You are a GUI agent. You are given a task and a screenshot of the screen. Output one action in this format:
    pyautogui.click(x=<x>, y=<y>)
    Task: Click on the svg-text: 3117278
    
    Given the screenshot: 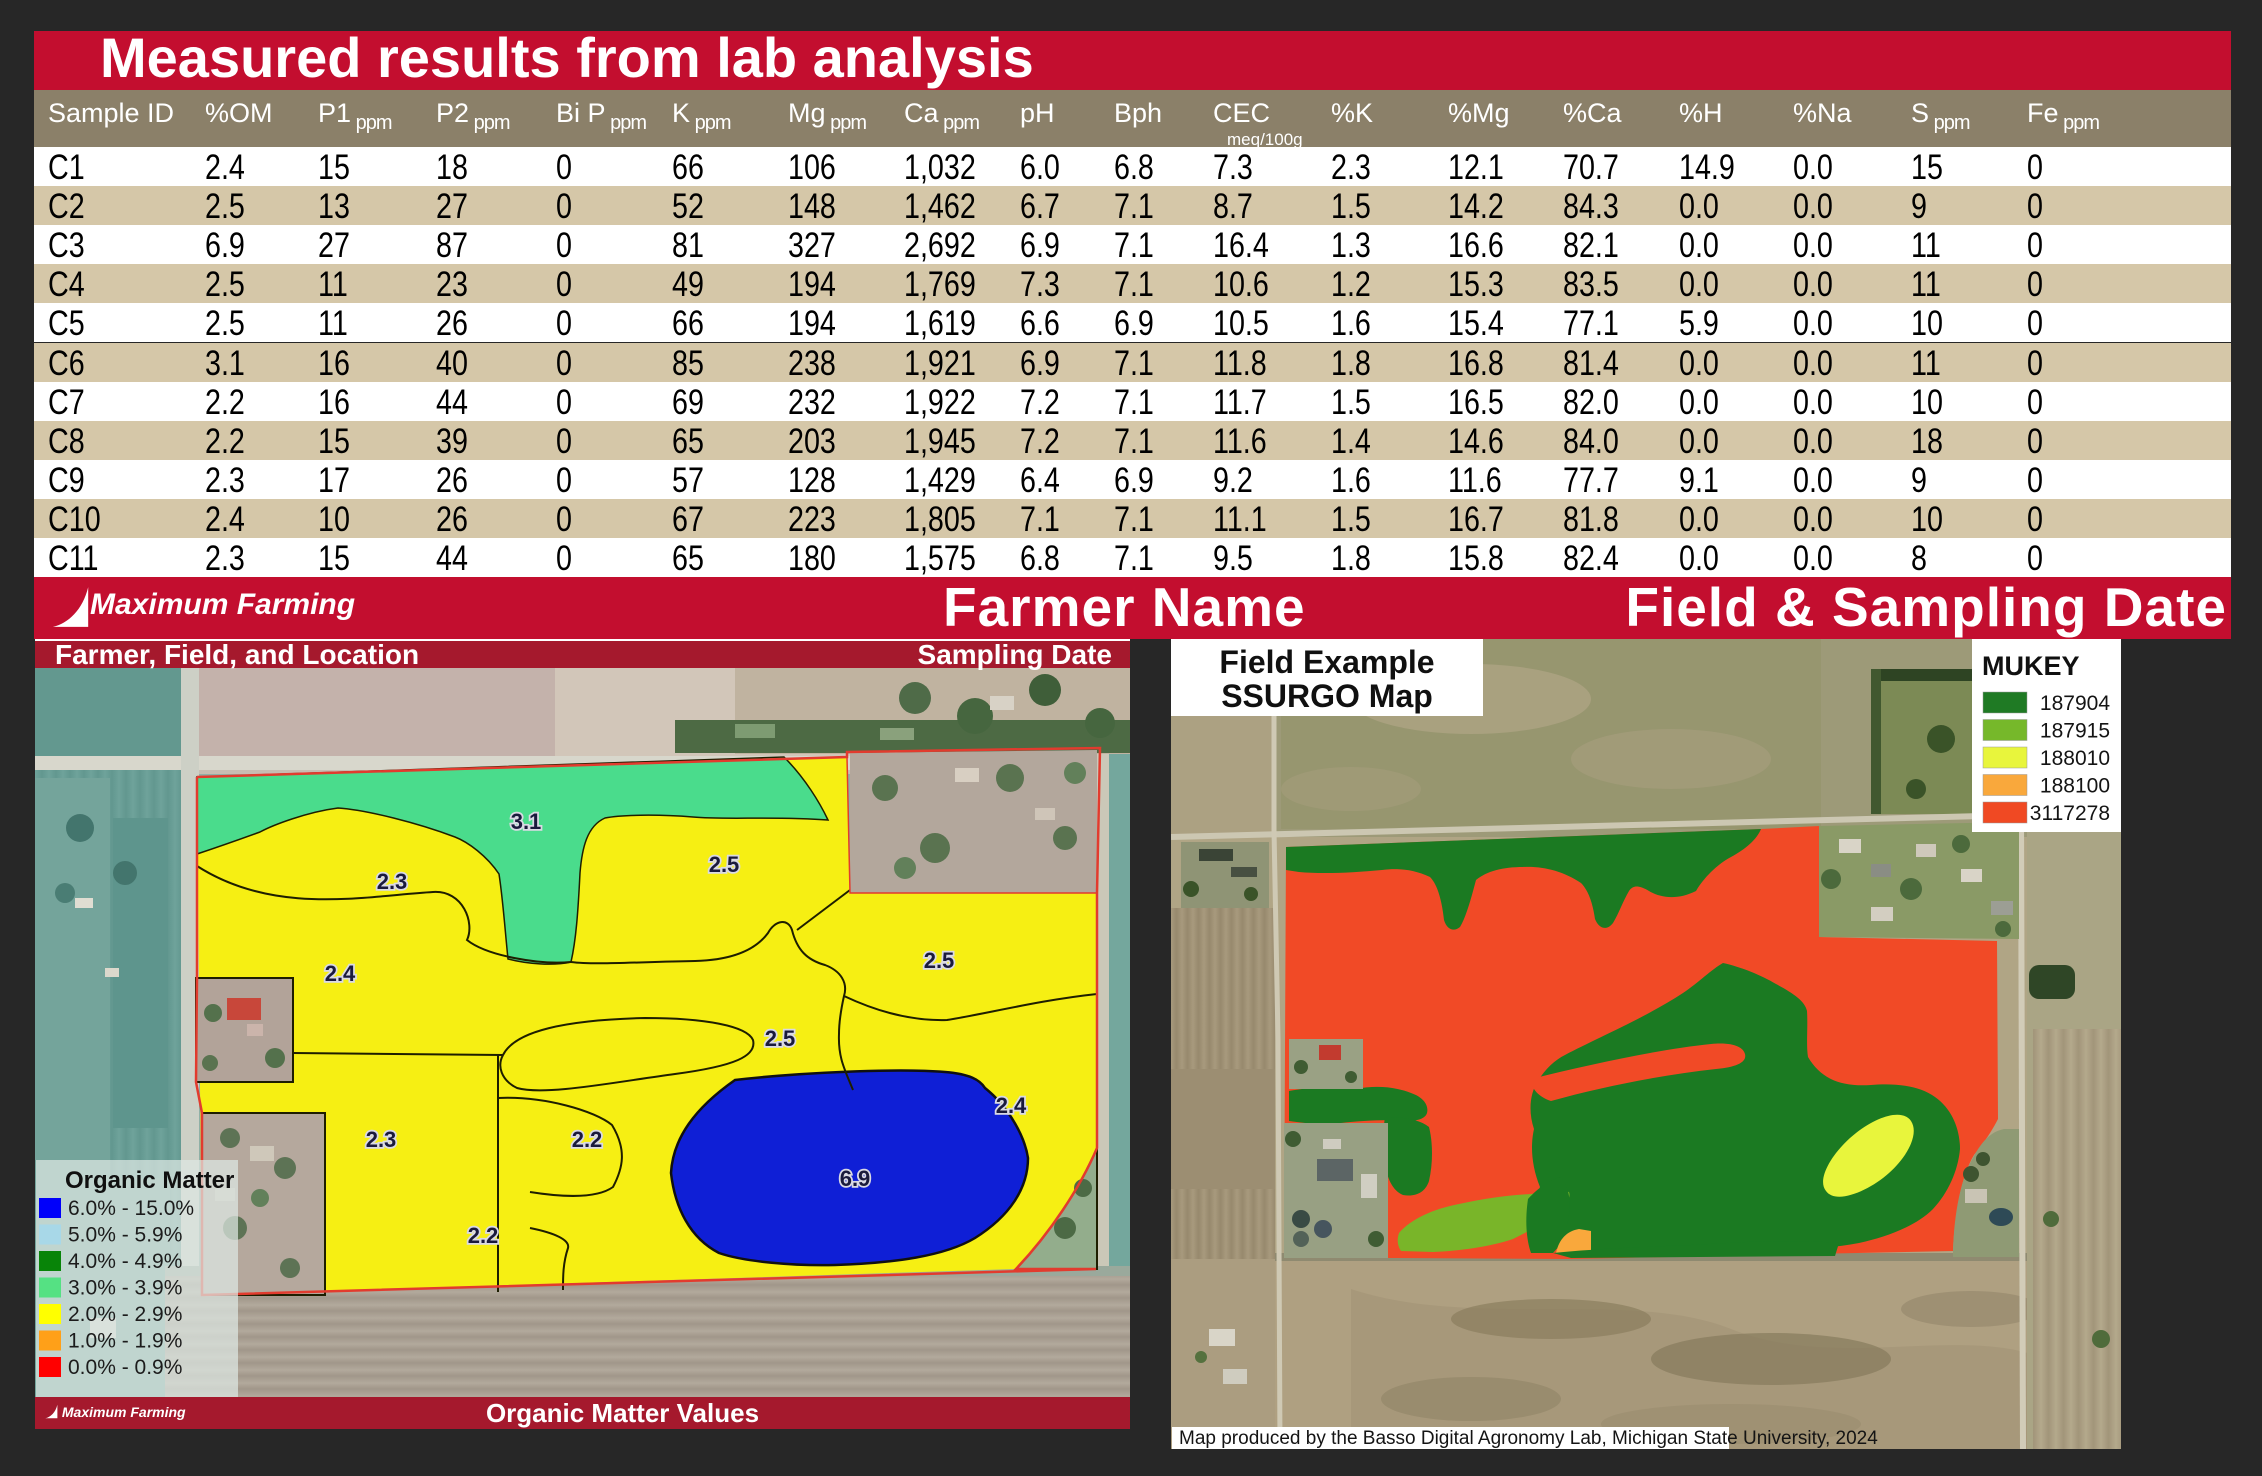 What is the action you would take?
    pyautogui.click(x=2070, y=813)
    